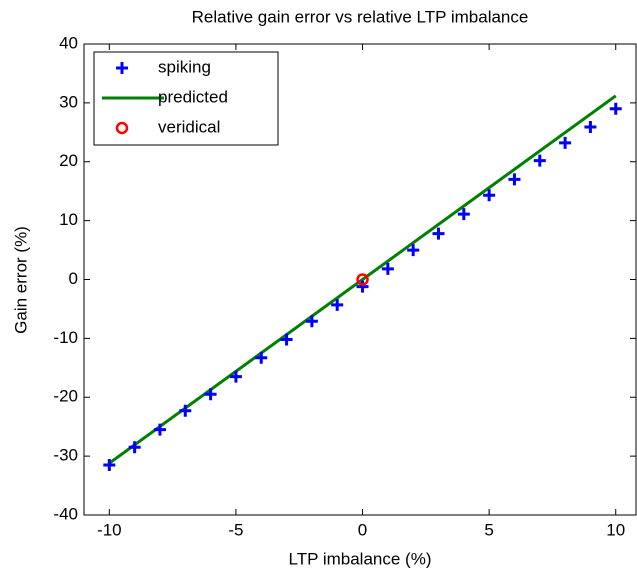  I want to click on x-tick-label: 5, so click(488, 529).